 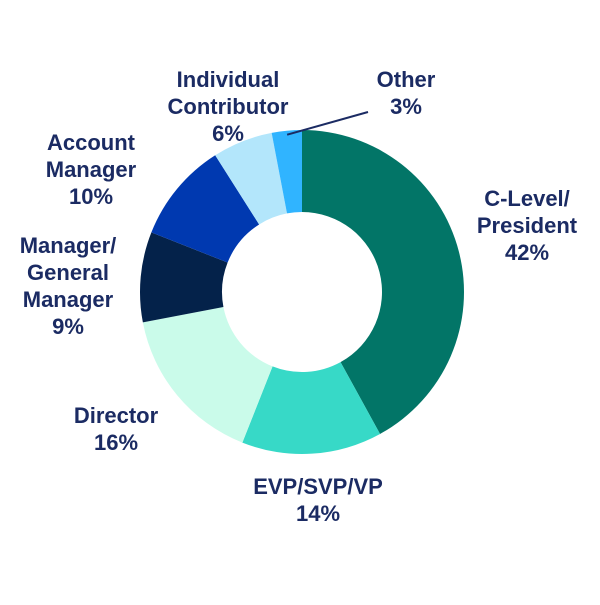 I want to click on slice-label-line: Individual, so click(x=228, y=79).